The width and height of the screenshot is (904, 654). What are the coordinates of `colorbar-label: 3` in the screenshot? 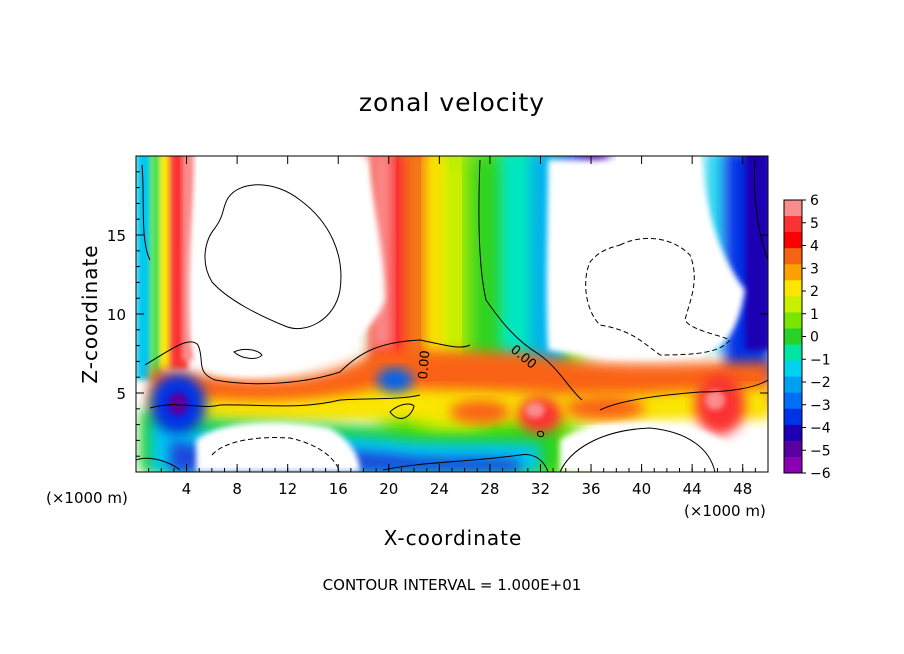 It's located at (814, 269).